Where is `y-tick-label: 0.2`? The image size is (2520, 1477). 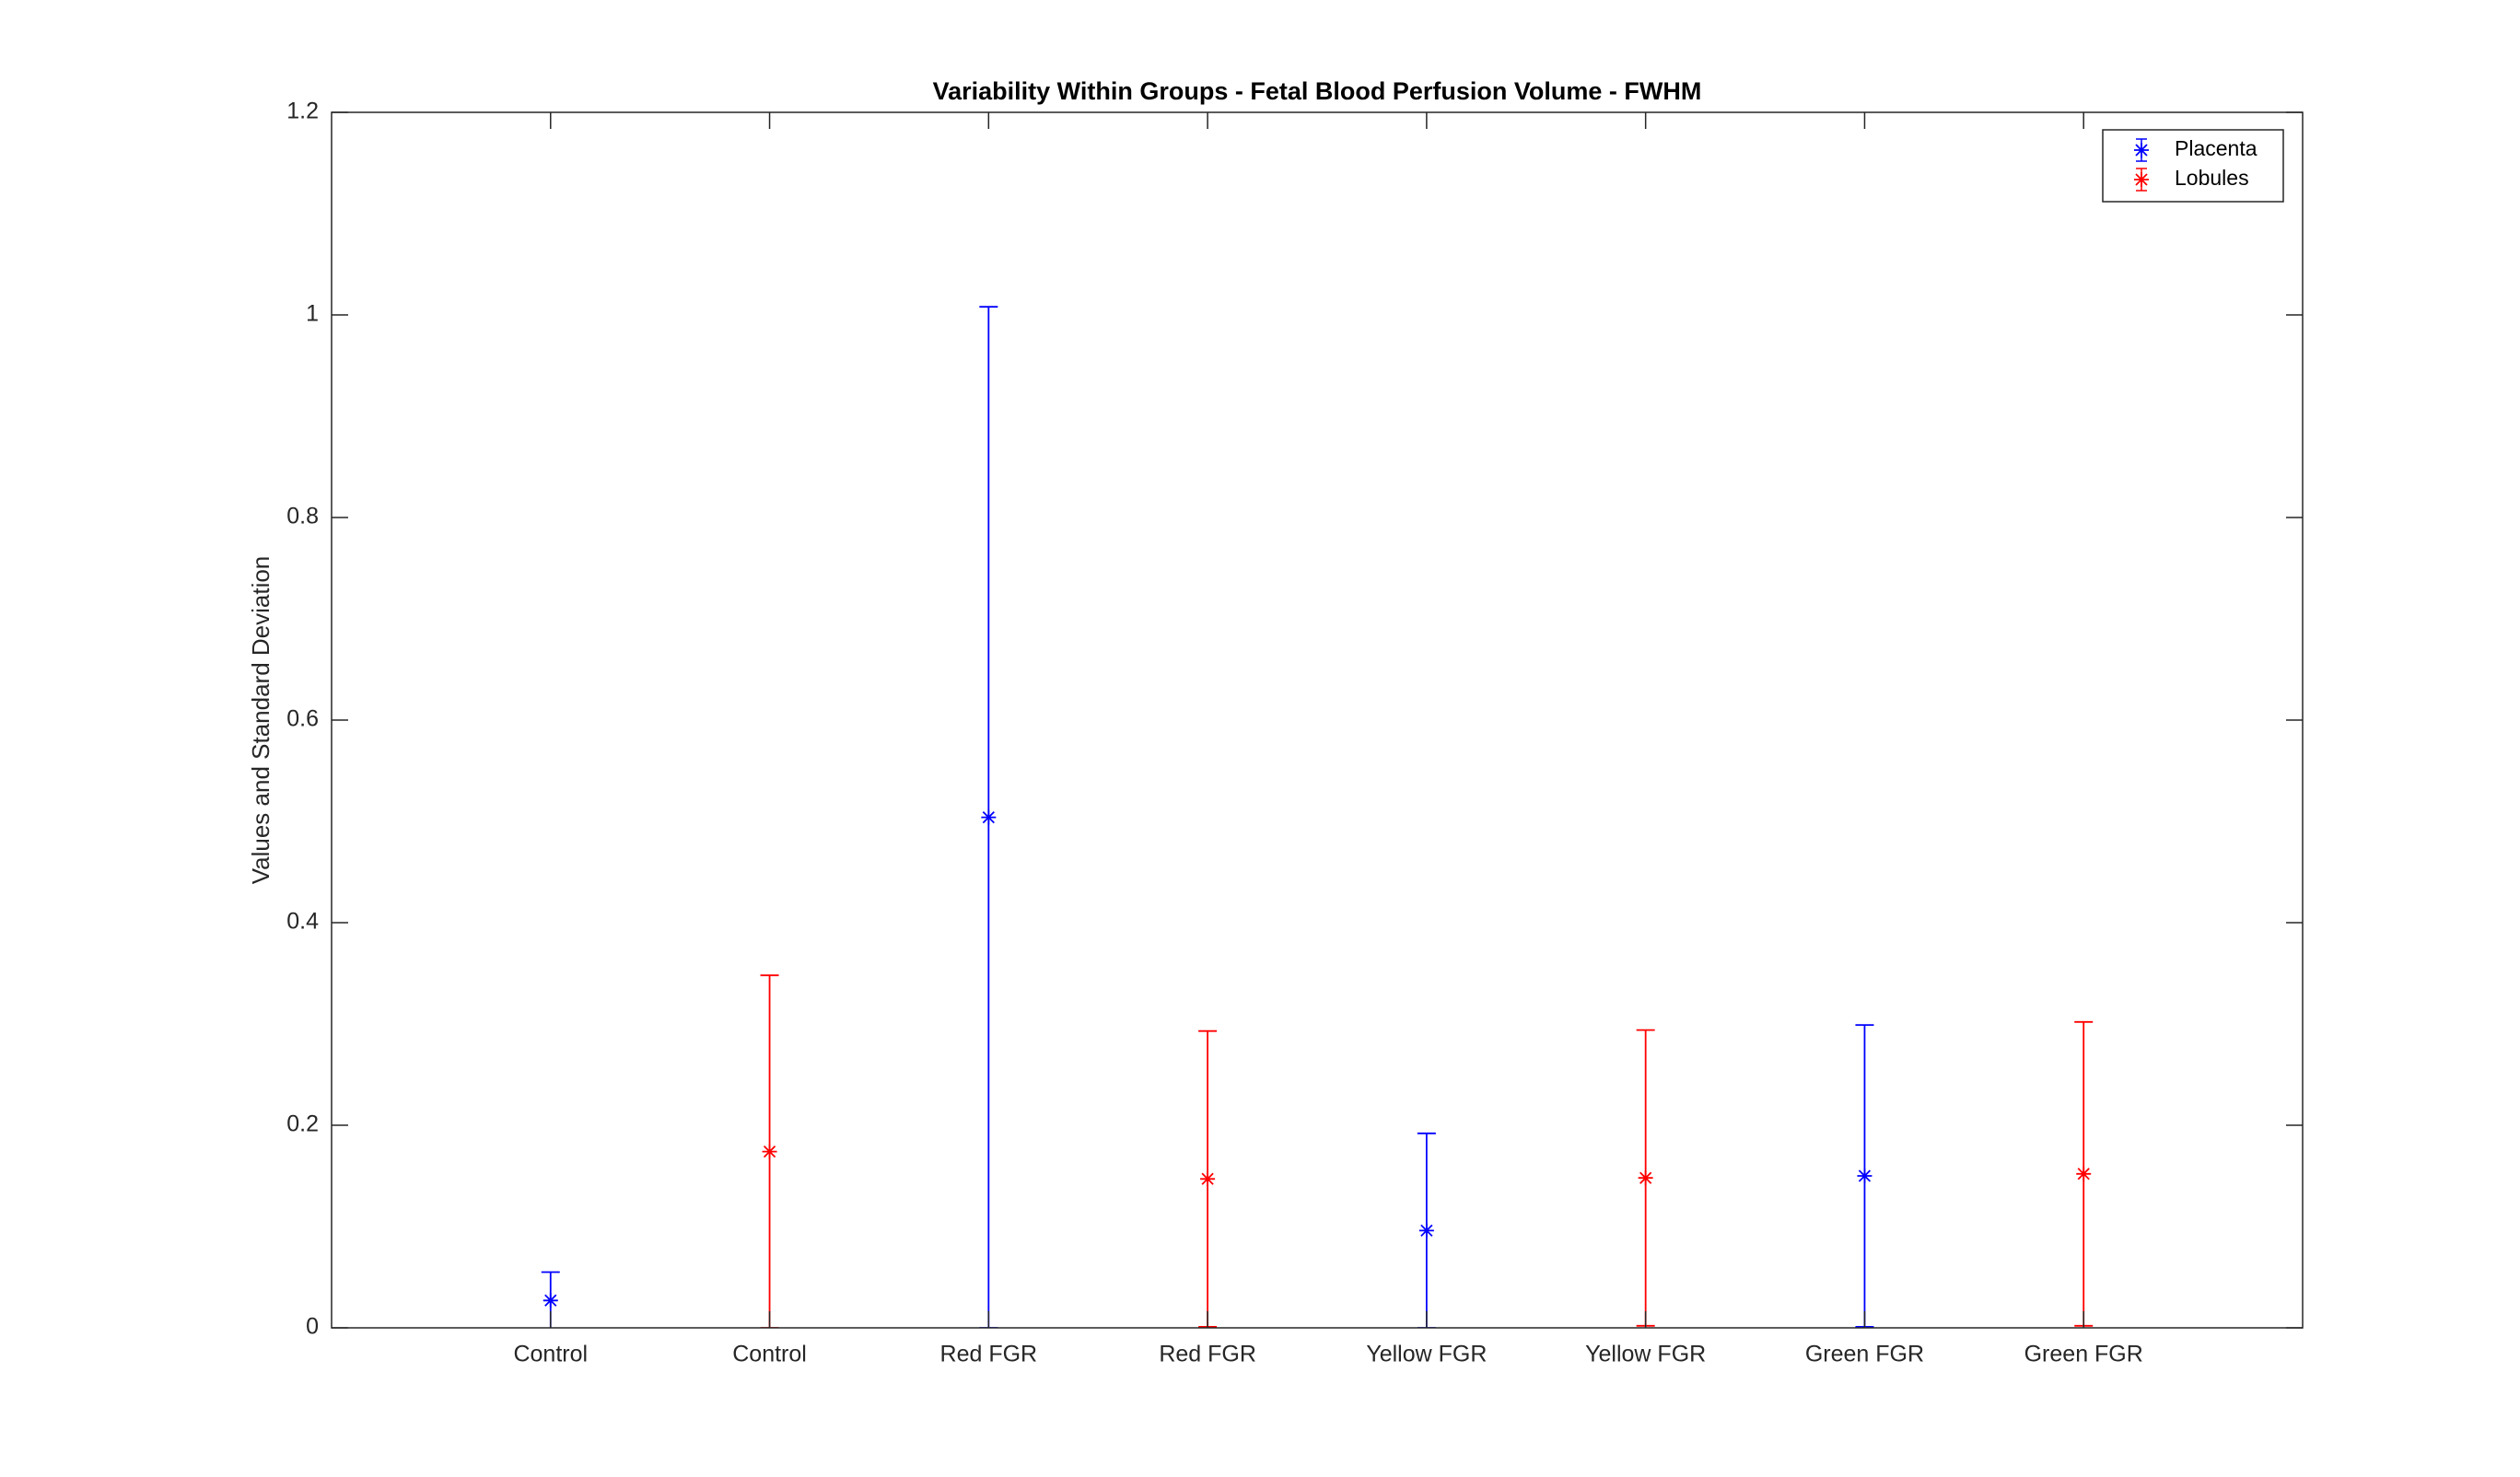 y-tick-label: 0.2 is located at coordinates (302, 1124).